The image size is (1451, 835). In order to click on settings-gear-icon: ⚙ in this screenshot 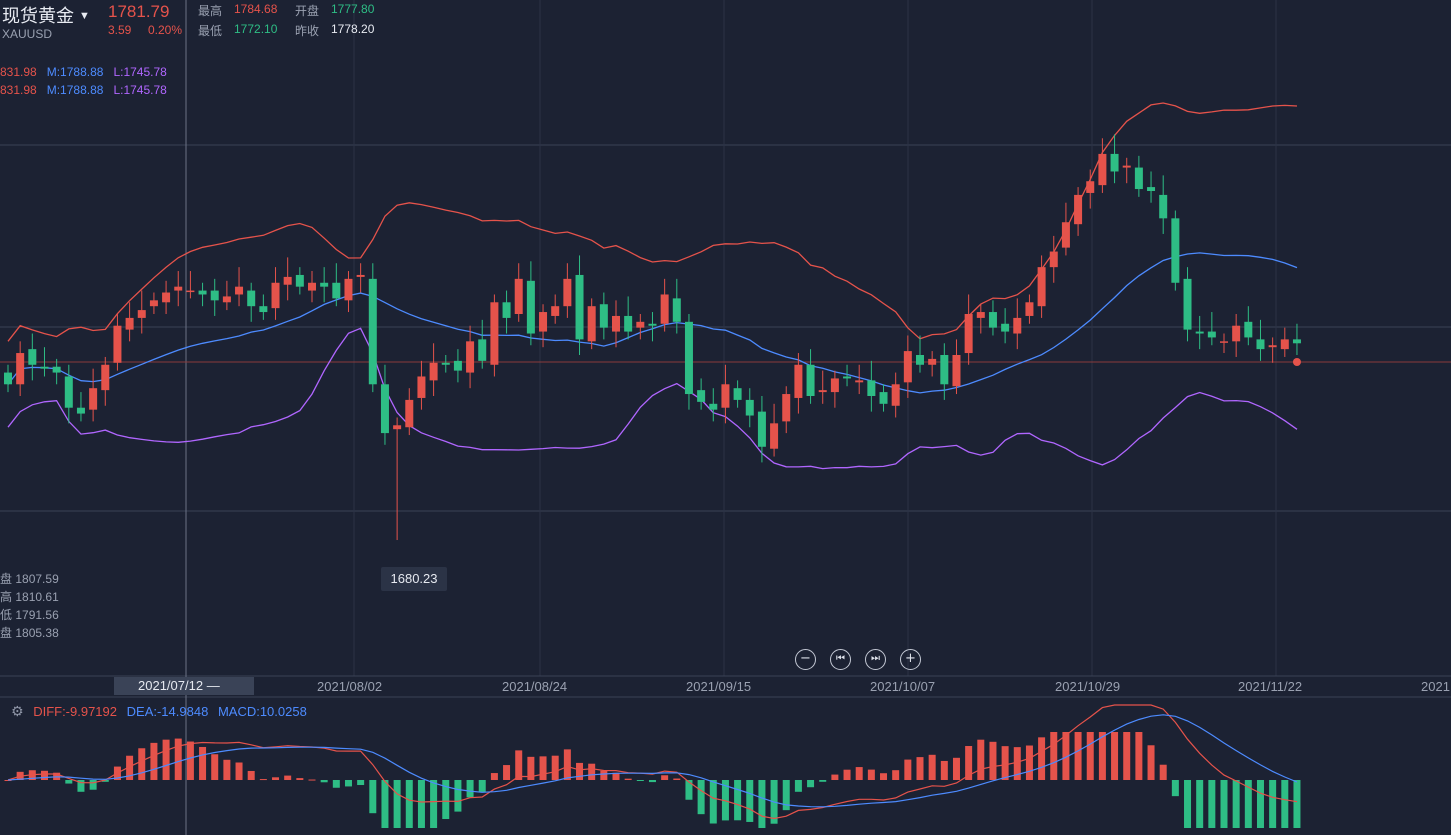, I will do `click(17, 711)`.